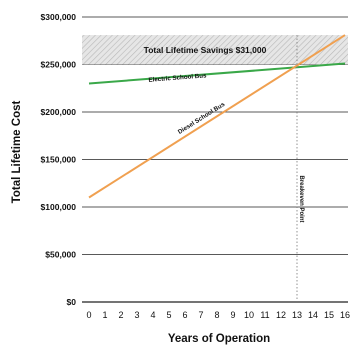  I want to click on y-tick-label: $0, so click(72, 302).